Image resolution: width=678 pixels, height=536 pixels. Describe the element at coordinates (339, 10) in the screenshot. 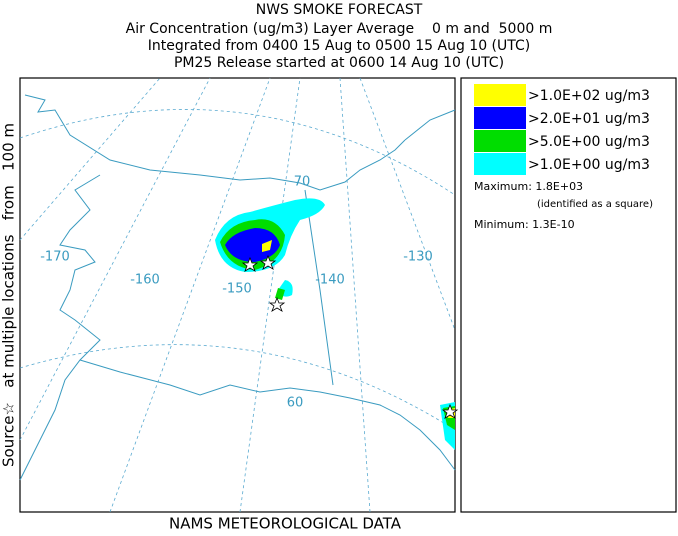

I see `title: NWS SMOKE FORECAST` at that location.